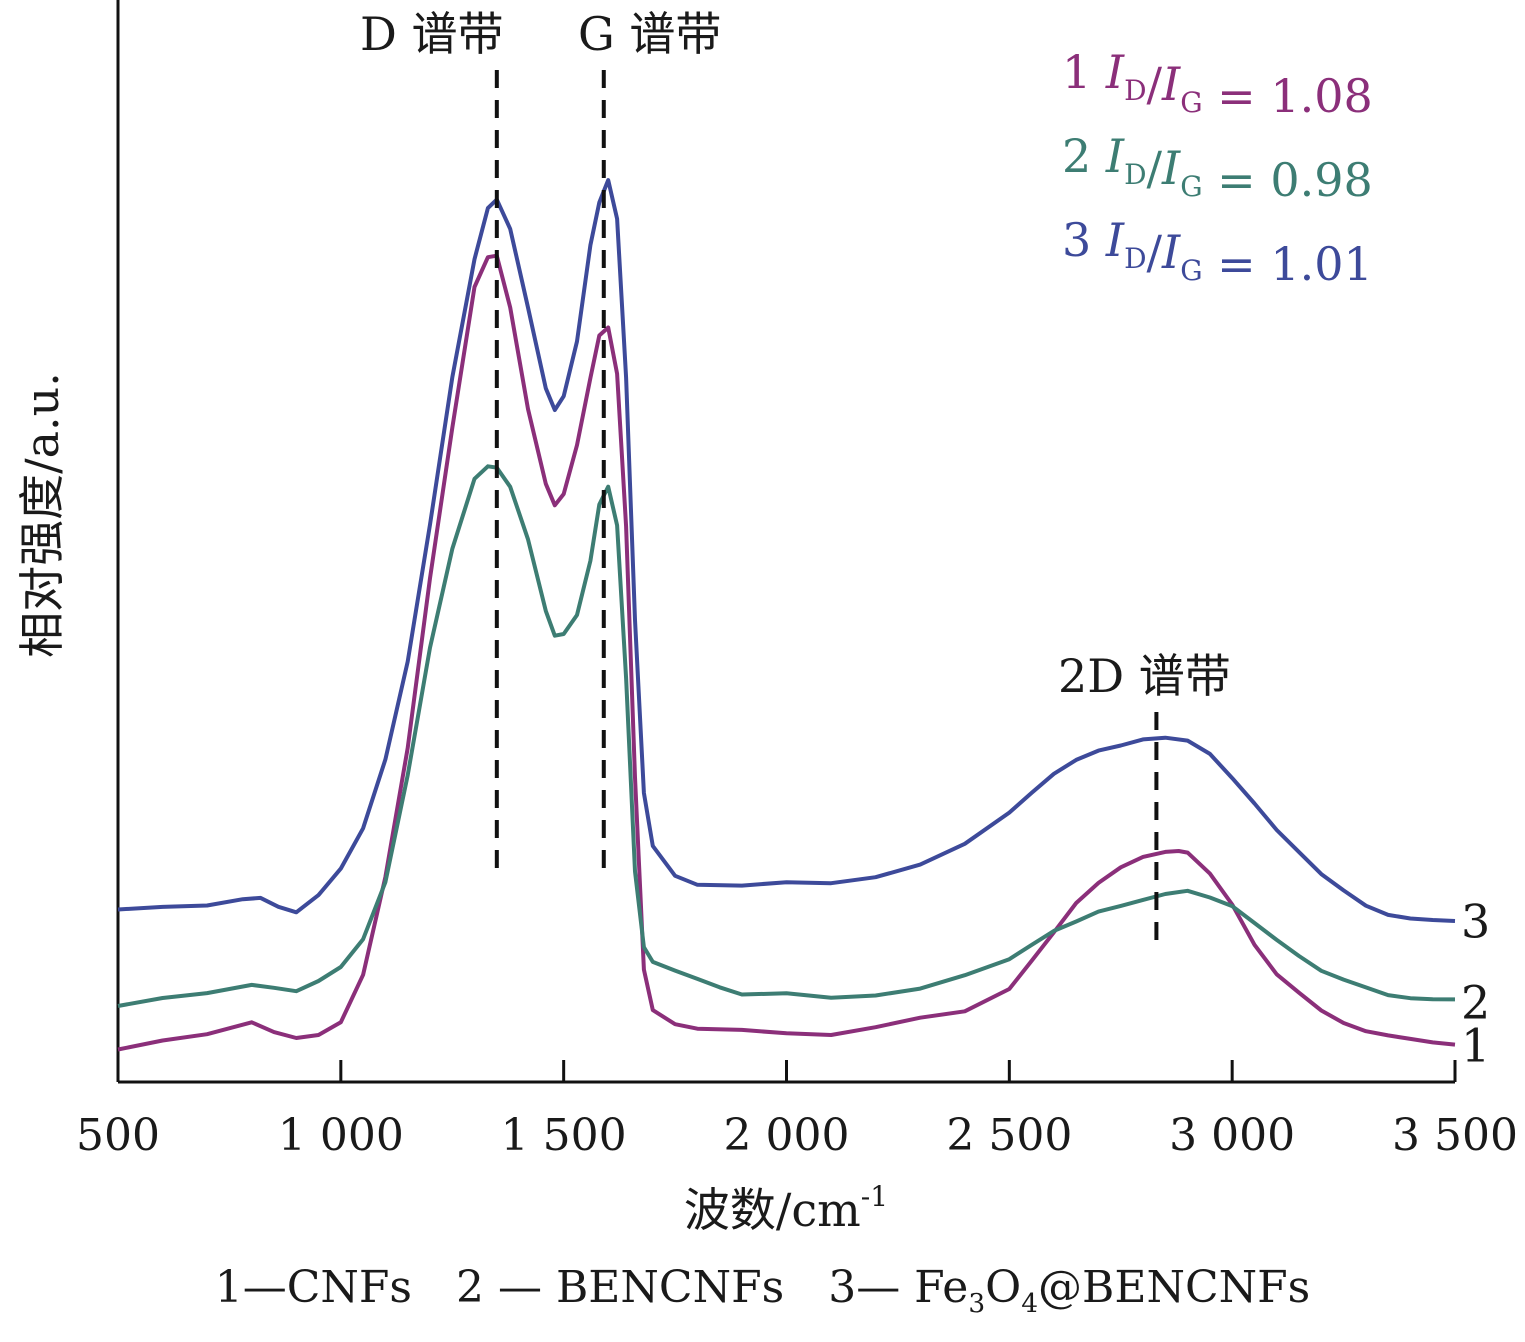 The width and height of the screenshot is (1525, 1342). Describe the element at coordinates (649, 34) in the screenshot. I see `band-label: G 谱带` at that location.